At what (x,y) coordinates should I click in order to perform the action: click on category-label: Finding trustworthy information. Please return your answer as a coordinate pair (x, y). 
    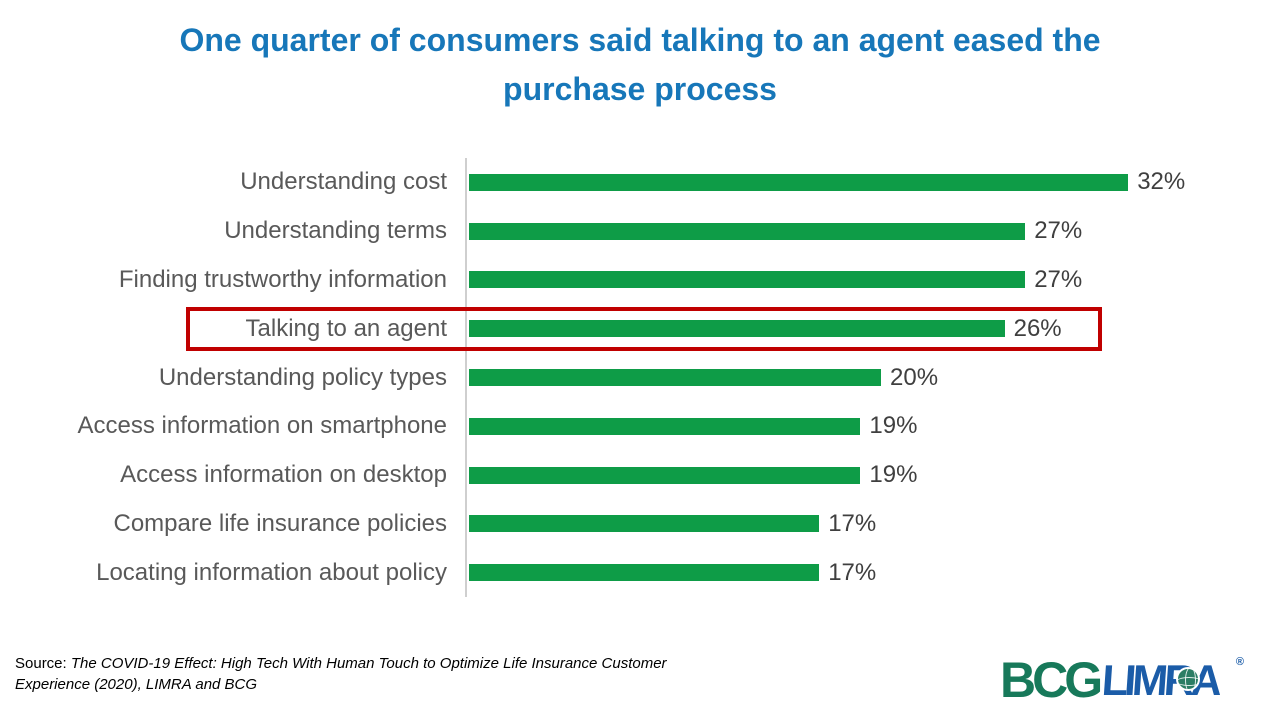
    Looking at the image, I should click on (282, 279).